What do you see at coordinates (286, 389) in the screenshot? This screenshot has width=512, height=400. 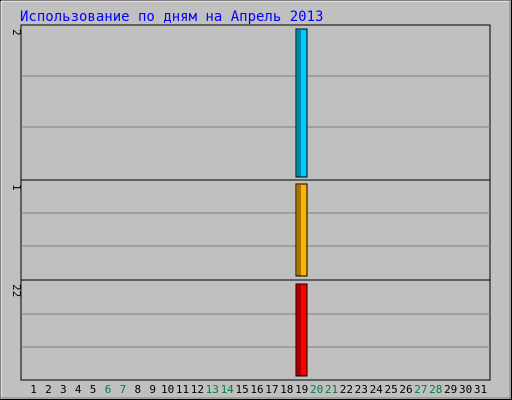 I see `x-tick-label: 18` at bounding box center [286, 389].